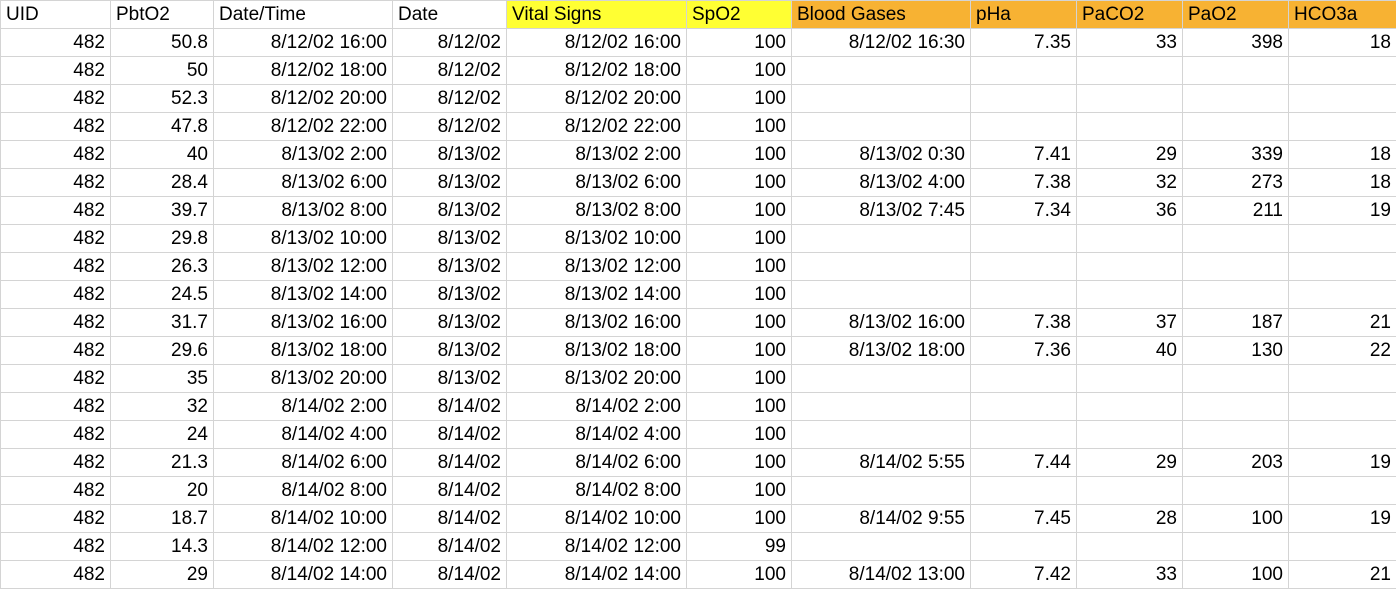 Image resolution: width=1396 pixels, height=590 pixels. What do you see at coordinates (881, 574) in the screenshot?
I see `table-cell: 8/14/02 13:00` at bounding box center [881, 574].